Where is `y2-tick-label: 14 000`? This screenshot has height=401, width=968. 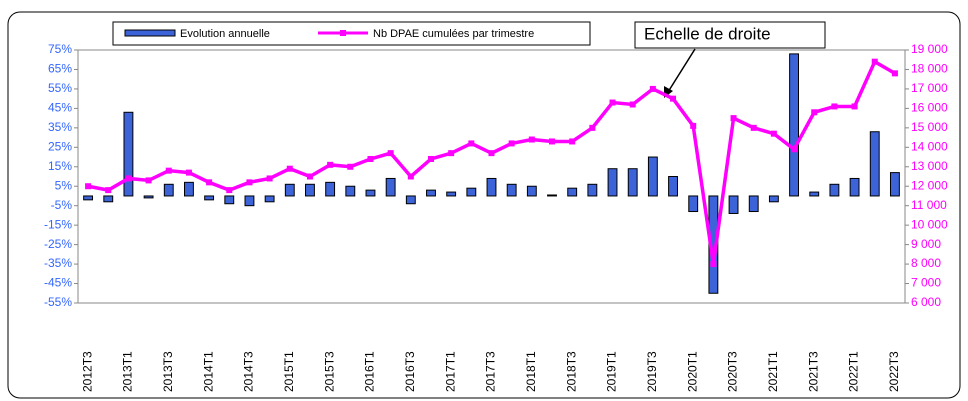 y2-tick-label: 14 000 is located at coordinates (929, 146).